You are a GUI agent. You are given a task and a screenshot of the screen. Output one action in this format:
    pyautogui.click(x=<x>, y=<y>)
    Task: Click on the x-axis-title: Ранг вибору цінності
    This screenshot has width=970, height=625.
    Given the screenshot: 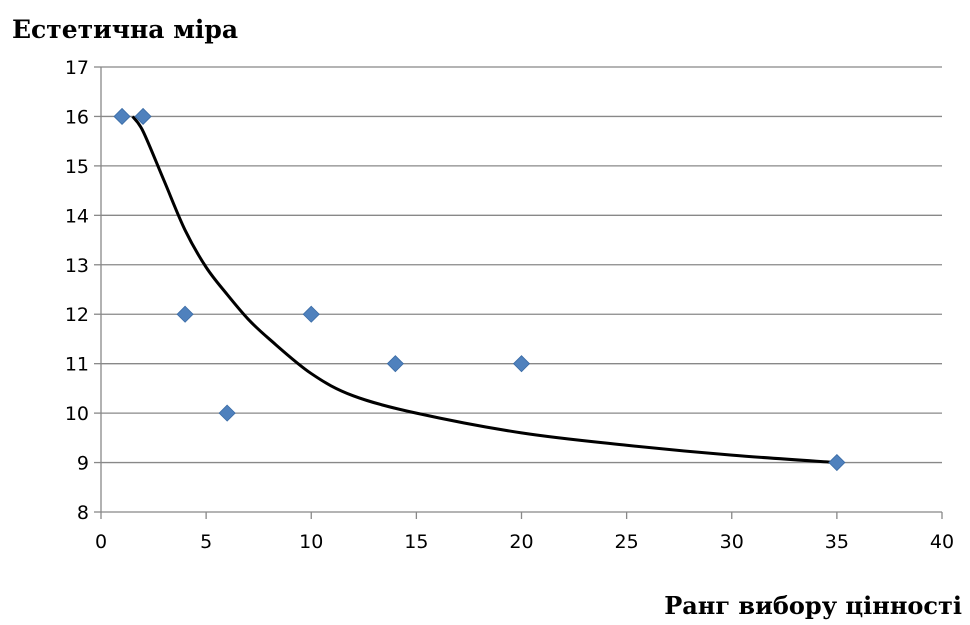 What is the action you would take?
    pyautogui.click(x=813, y=605)
    